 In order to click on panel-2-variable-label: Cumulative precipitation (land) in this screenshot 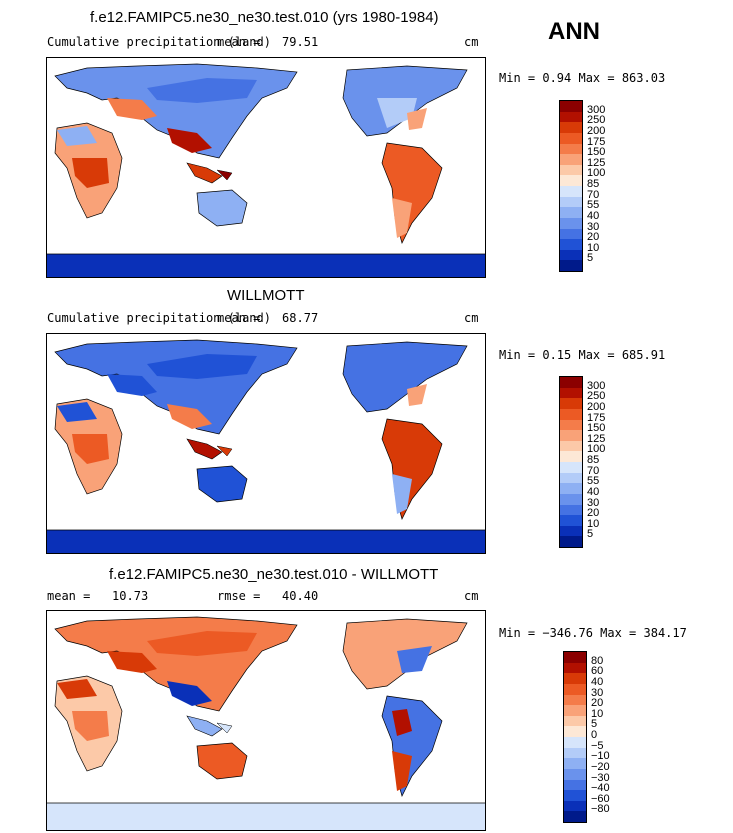, I will do `click(159, 318)`.